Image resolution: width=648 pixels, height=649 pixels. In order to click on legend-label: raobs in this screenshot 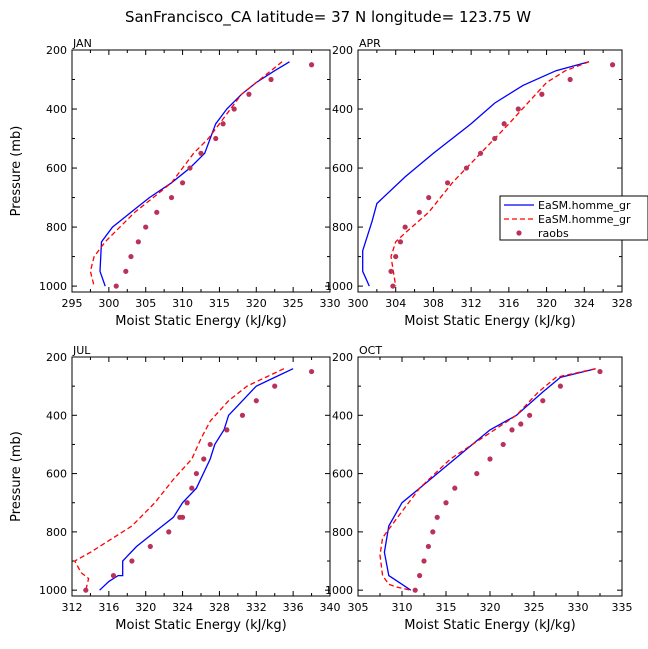, I will do `click(553, 233)`.